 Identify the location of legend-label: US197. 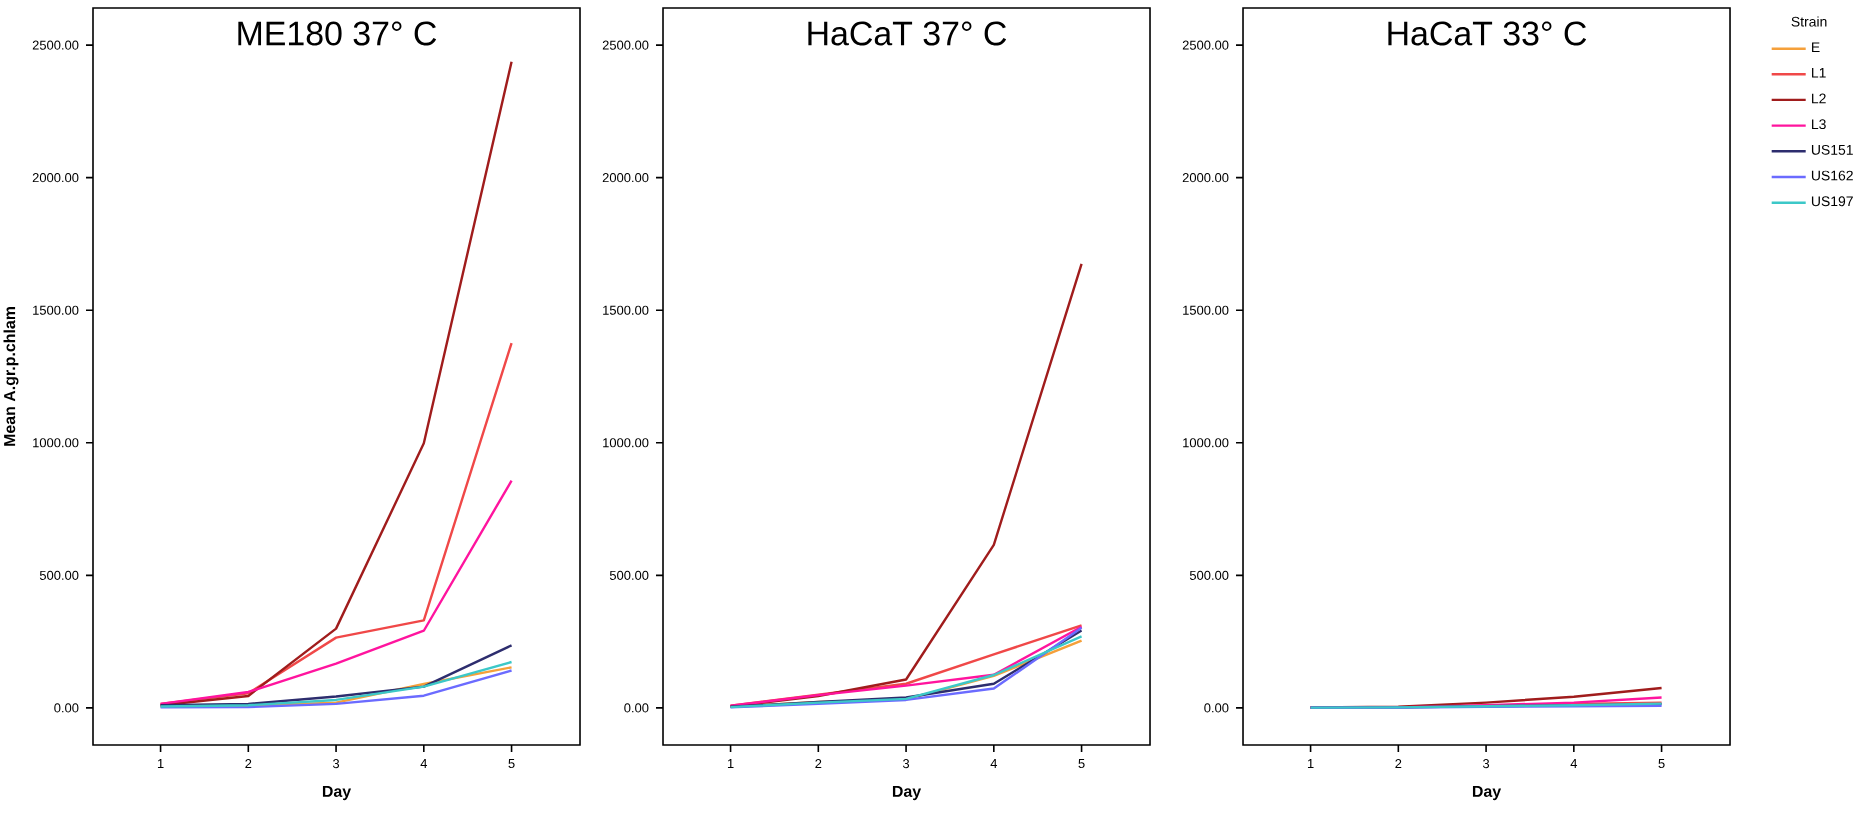
(1832, 201).